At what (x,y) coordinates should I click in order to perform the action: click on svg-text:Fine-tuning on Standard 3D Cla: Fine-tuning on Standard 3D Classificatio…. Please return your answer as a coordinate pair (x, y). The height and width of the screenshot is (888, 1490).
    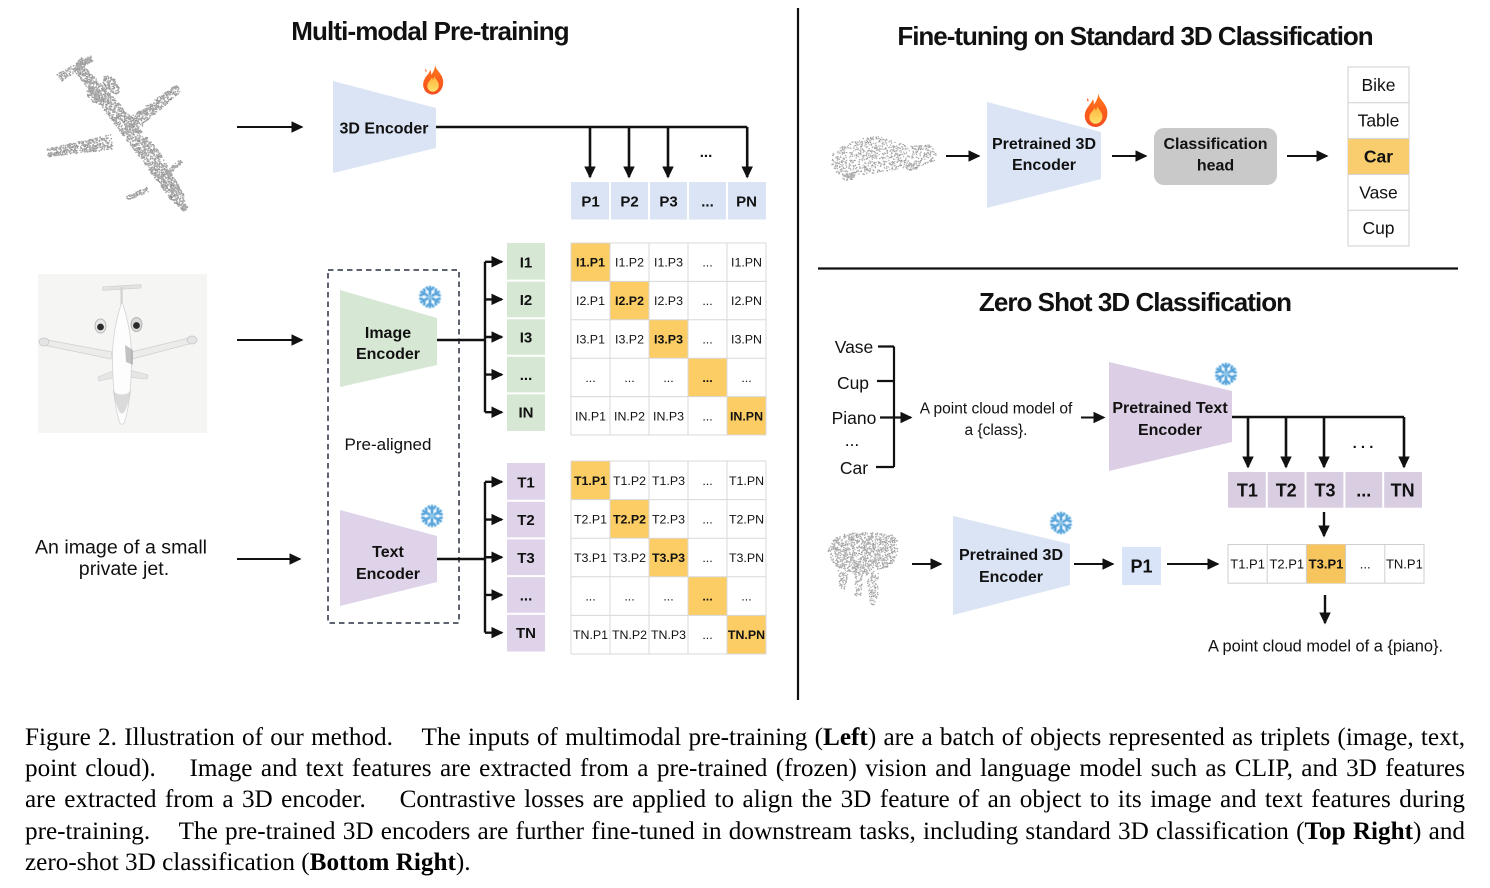
    Looking at the image, I should click on (1134, 36).